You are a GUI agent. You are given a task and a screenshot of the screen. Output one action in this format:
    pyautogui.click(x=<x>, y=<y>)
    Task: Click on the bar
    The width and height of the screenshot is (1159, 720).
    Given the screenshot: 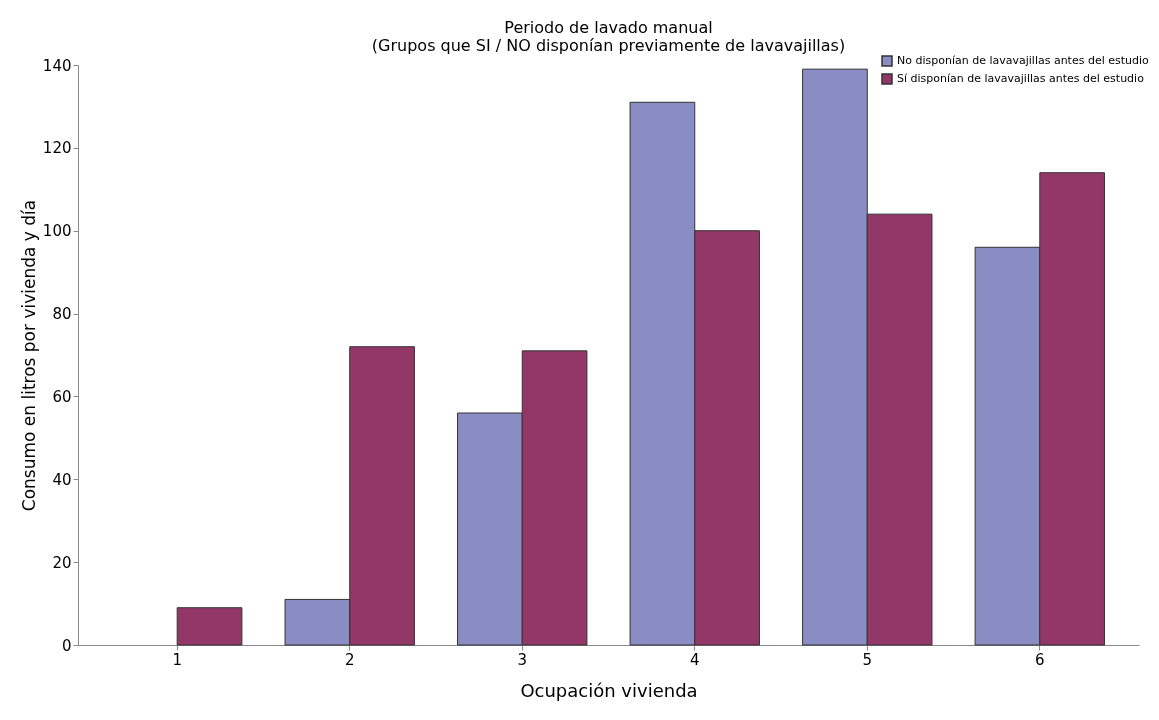 What is the action you would take?
    pyautogui.click(x=209, y=626)
    